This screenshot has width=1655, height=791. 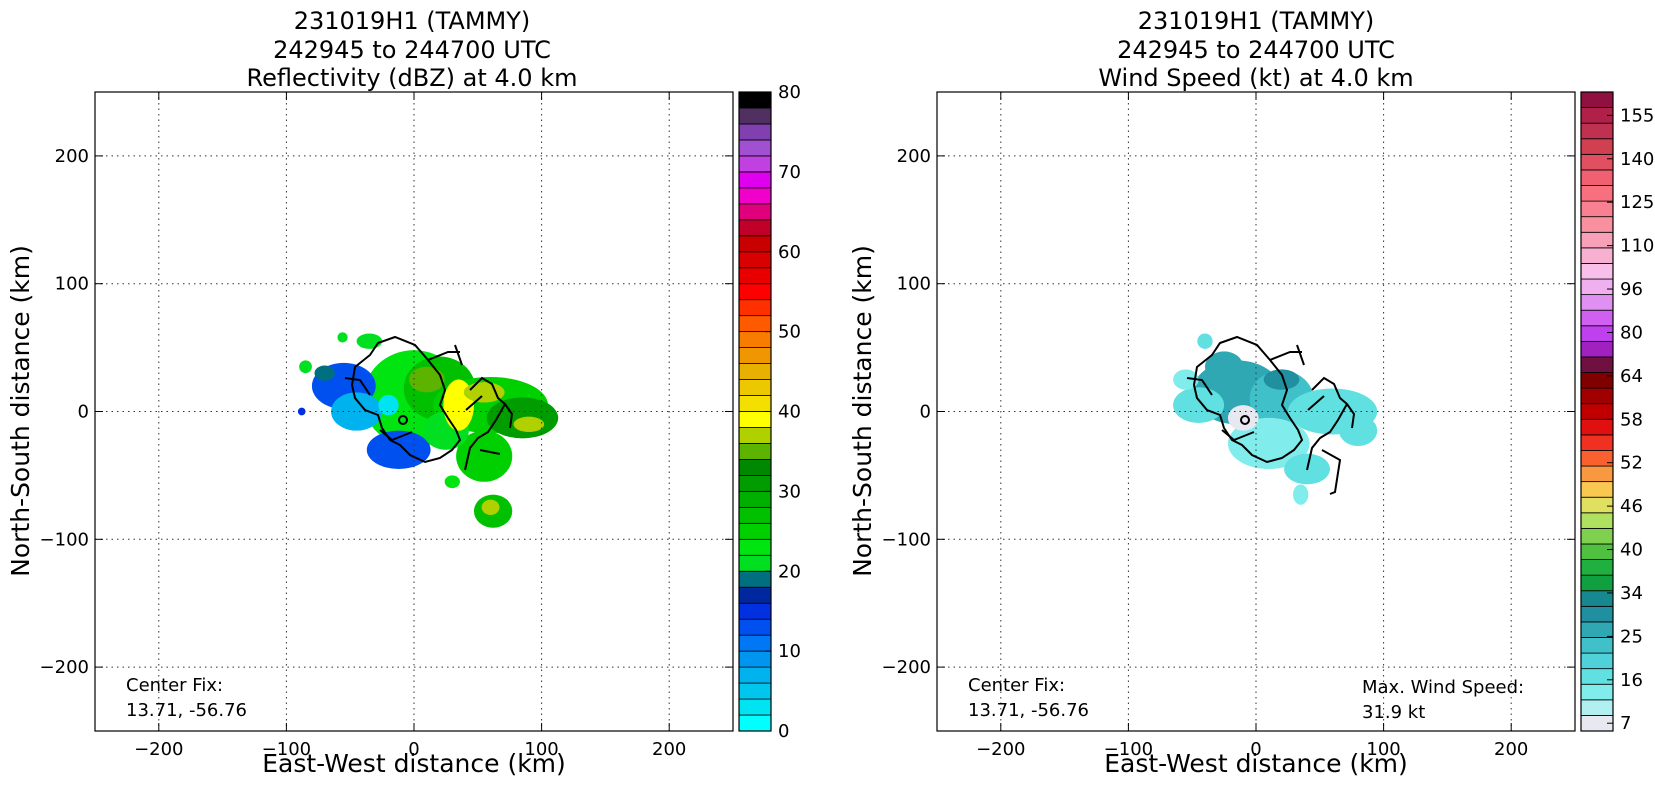 What do you see at coordinates (789, 92) in the screenshot?
I see `colorbar-tick-label: 80` at bounding box center [789, 92].